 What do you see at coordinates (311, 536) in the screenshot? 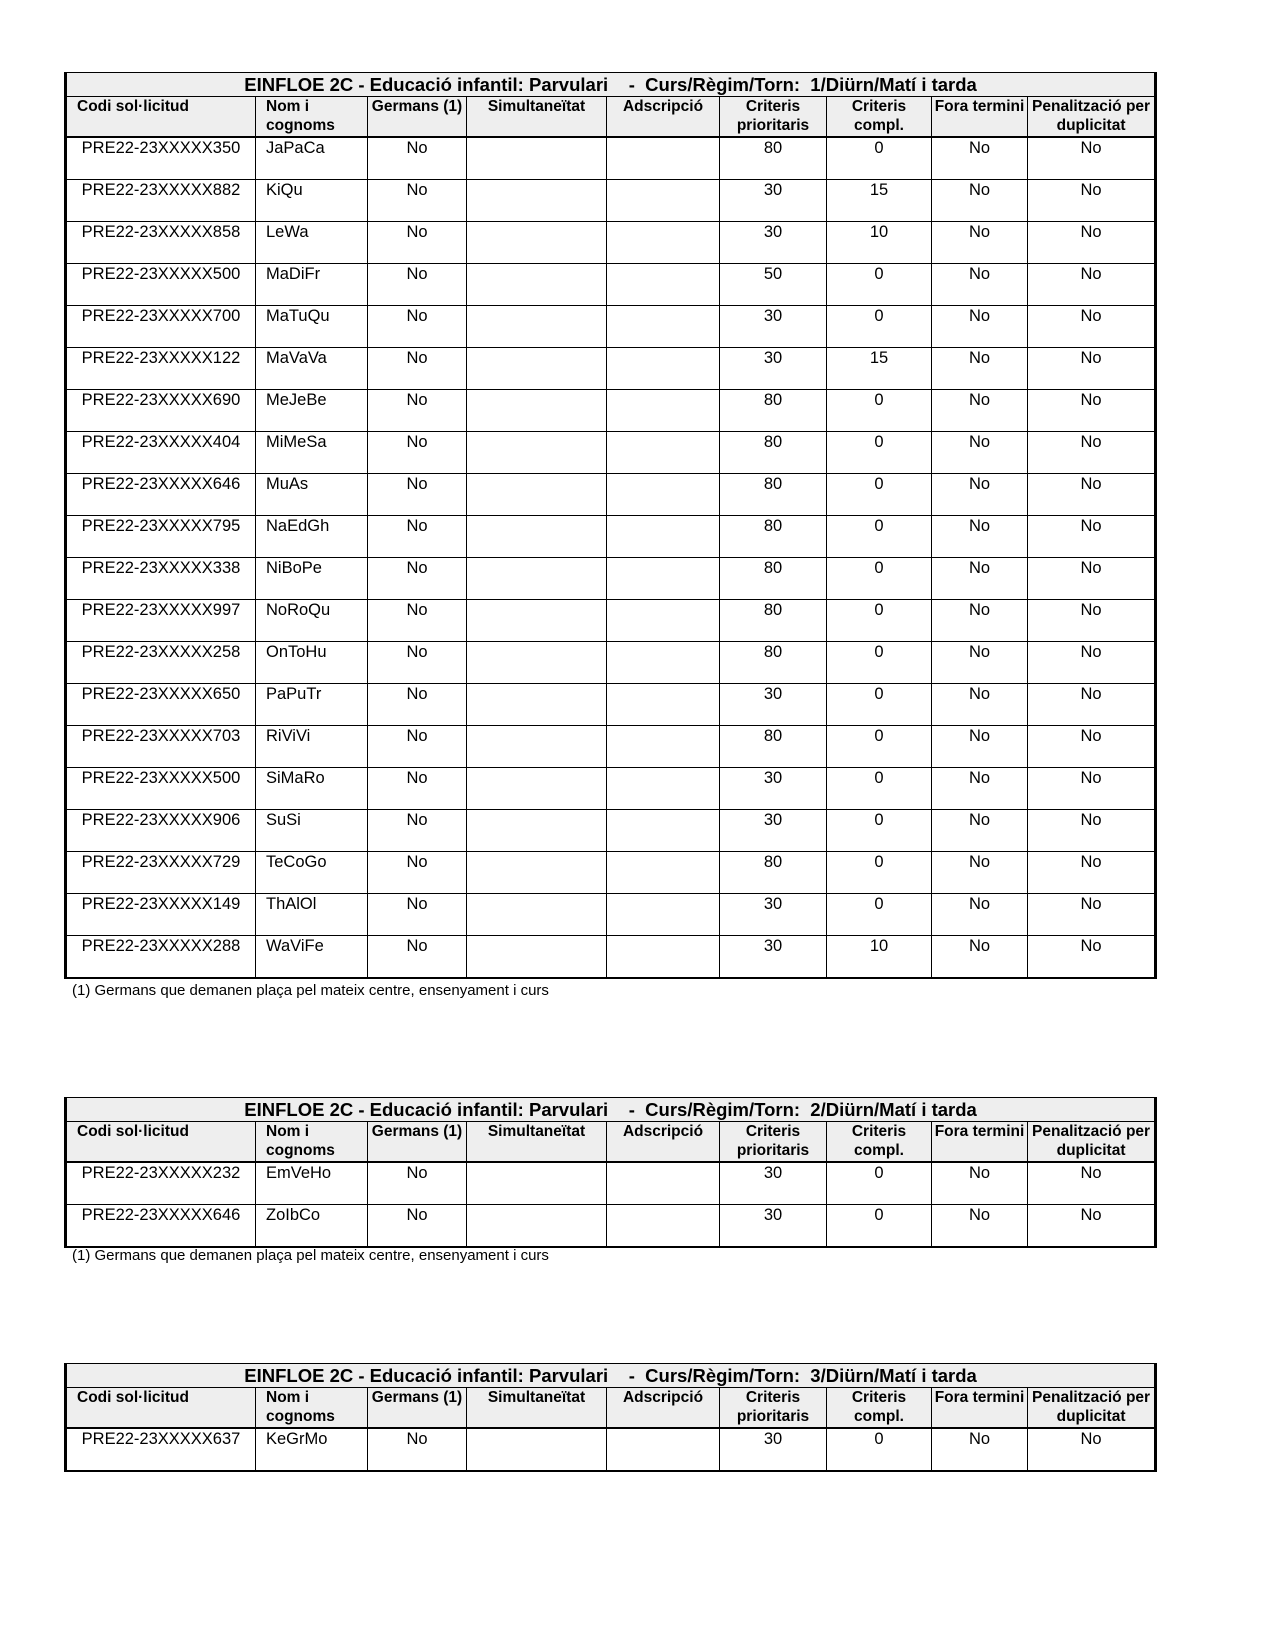
I see `name-cell: NaEdGh` at bounding box center [311, 536].